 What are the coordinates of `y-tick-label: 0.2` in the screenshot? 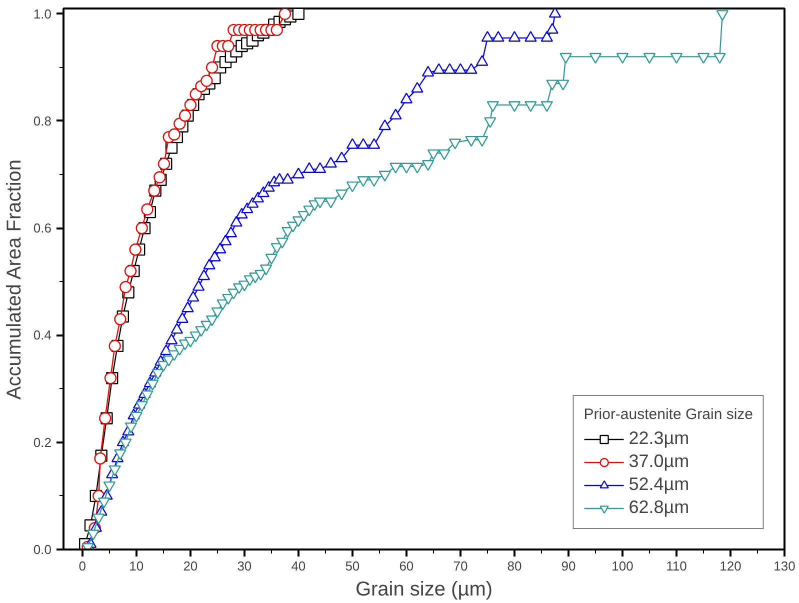 It's located at (42, 442).